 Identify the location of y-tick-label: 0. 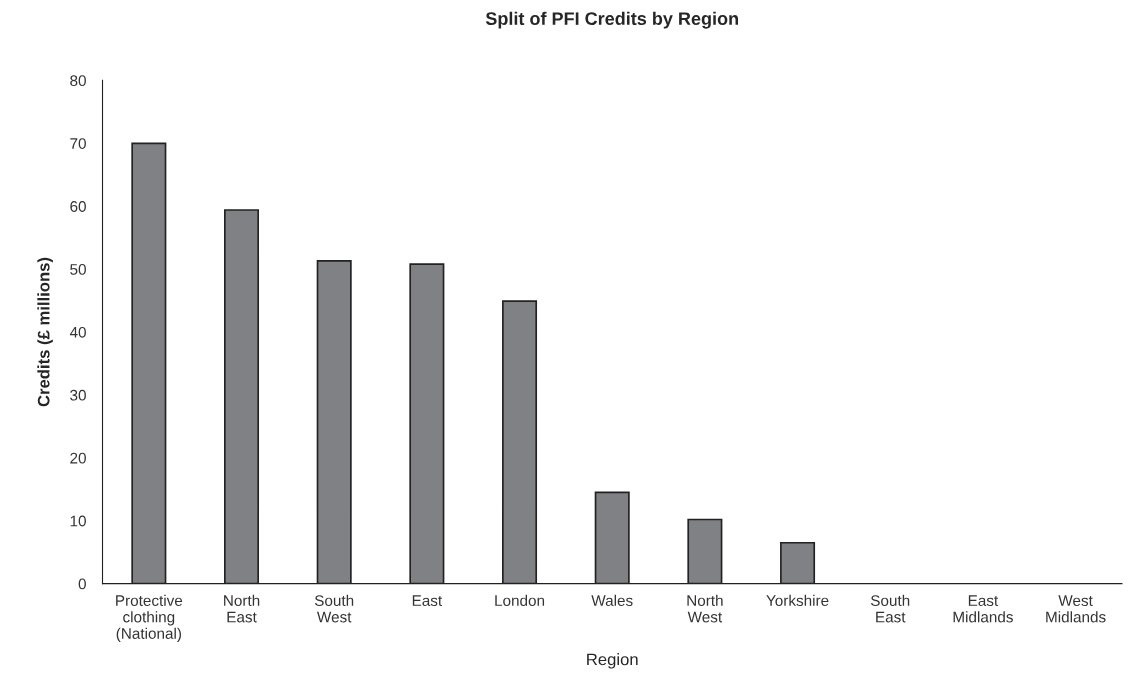
(82, 584).